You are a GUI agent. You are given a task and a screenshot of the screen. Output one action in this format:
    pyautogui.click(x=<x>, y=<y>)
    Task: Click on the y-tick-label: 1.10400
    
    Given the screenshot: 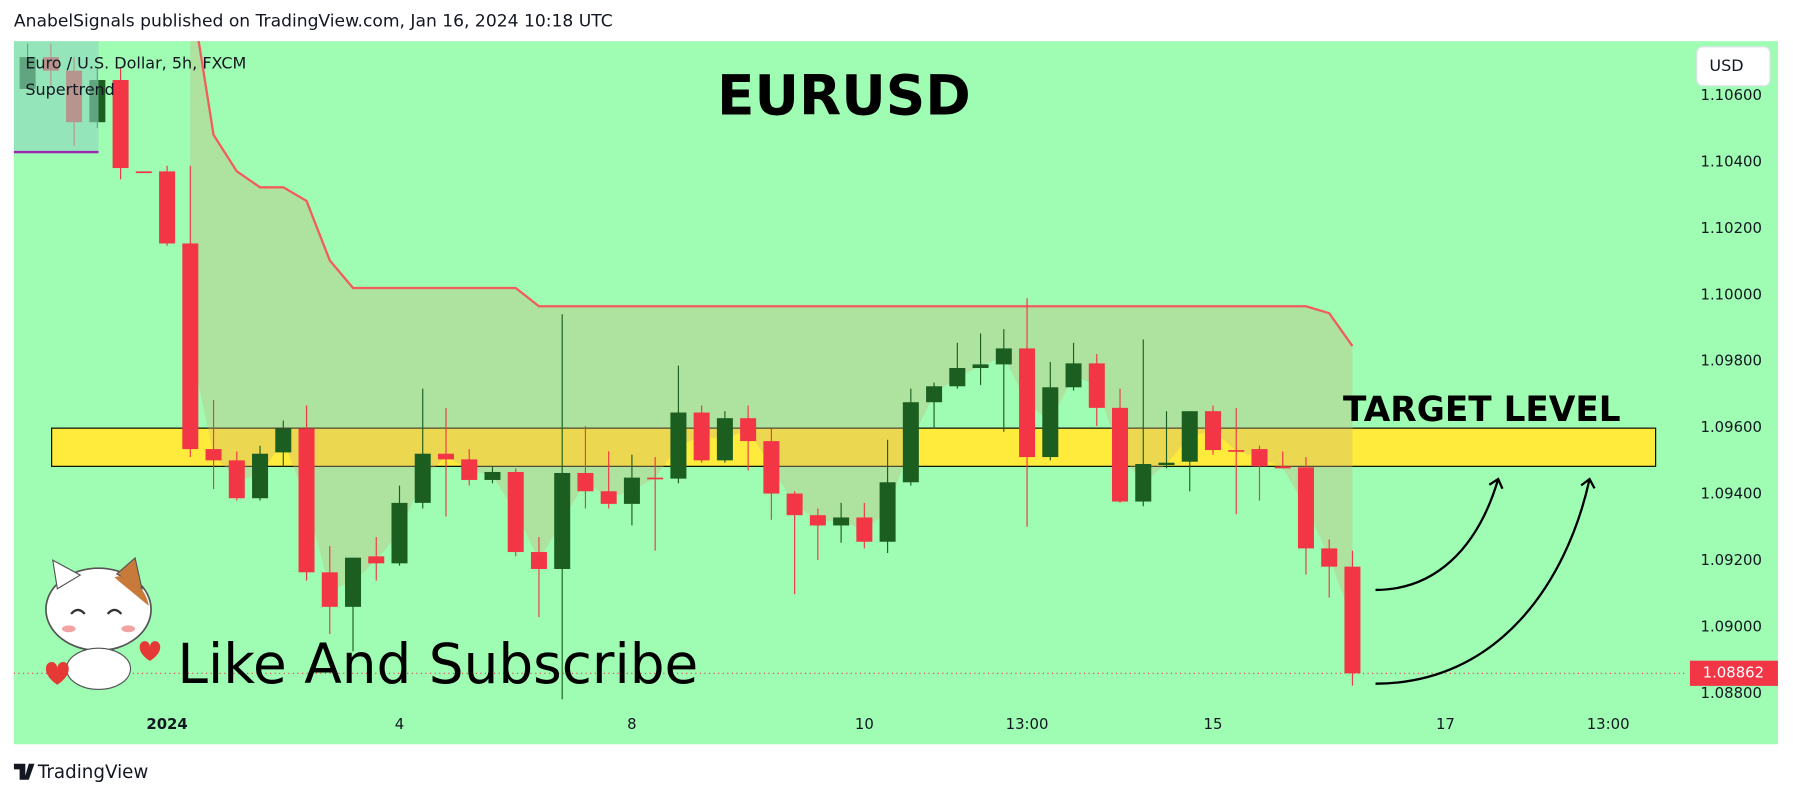 What is the action you would take?
    pyautogui.click(x=1730, y=161)
    